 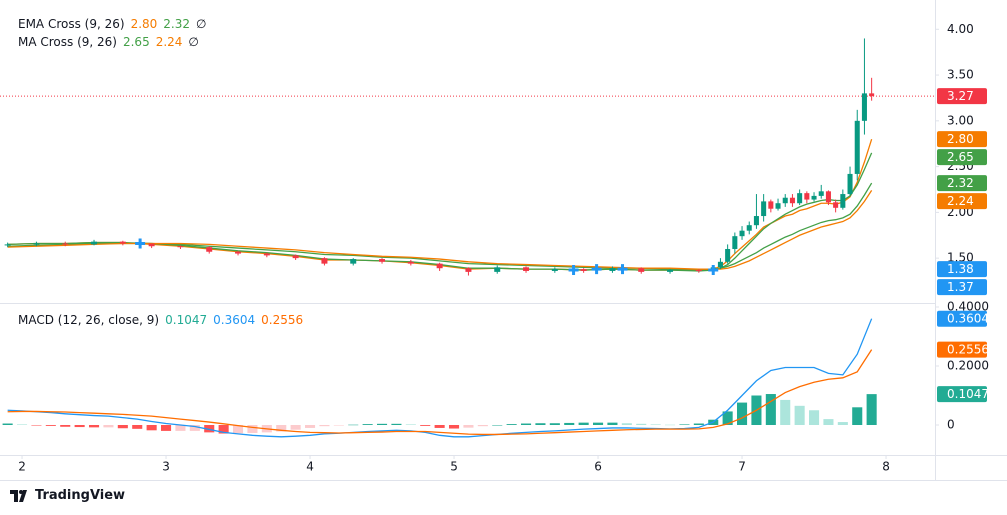 What do you see at coordinates (968, 319) in the screenshot?
I see `price-tag-label: 0.3604` at bounding box center [968, 319].